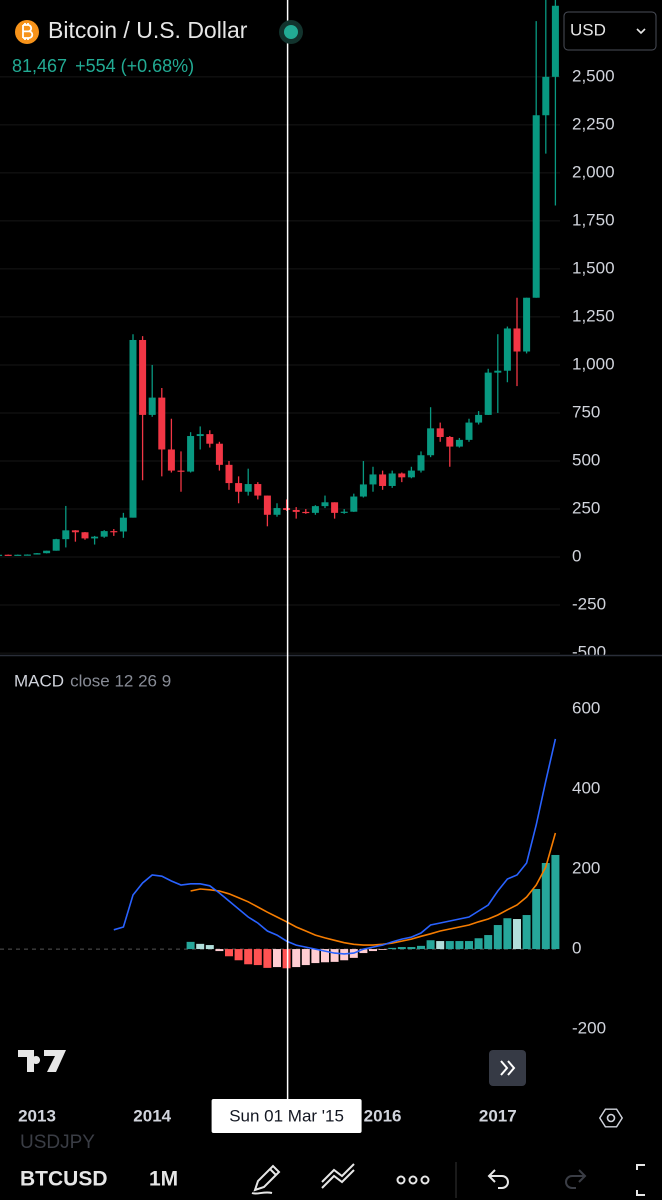 Image resolution: width=662 pixels, height=1200 pixels. Describe the element at coordinates (640, 1180) in the screenshot. I see `fullscreen` at that location.